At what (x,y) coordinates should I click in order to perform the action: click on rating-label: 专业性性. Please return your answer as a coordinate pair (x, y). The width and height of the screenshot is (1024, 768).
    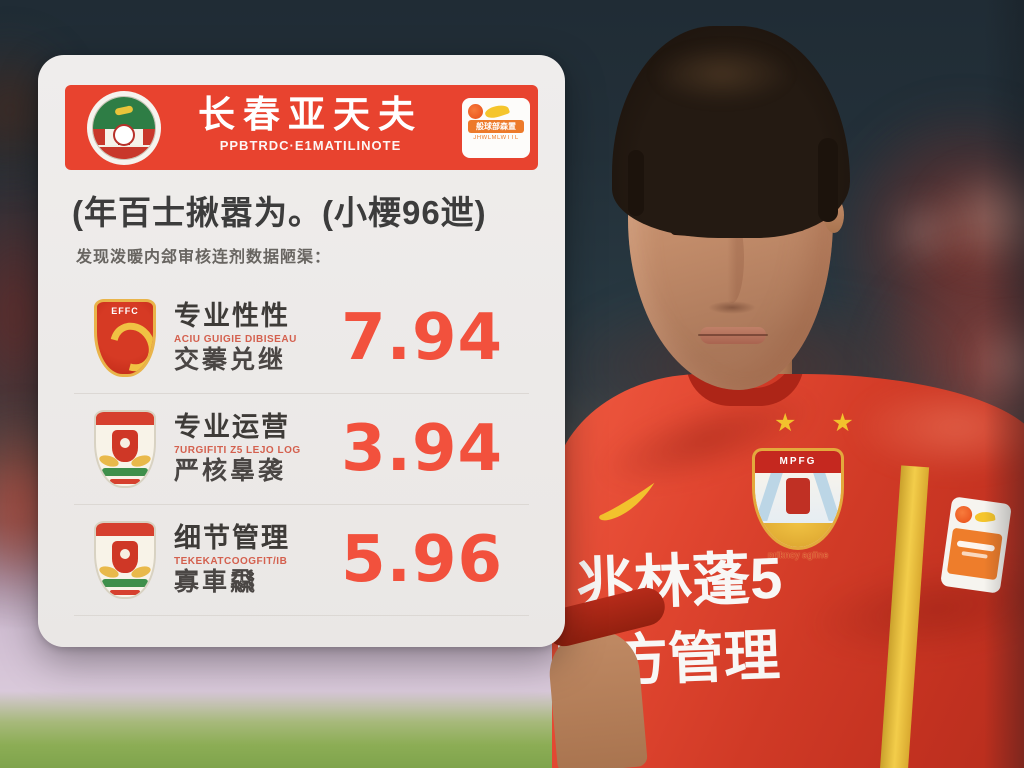
    Looking at the image, I should click on (232, 315).